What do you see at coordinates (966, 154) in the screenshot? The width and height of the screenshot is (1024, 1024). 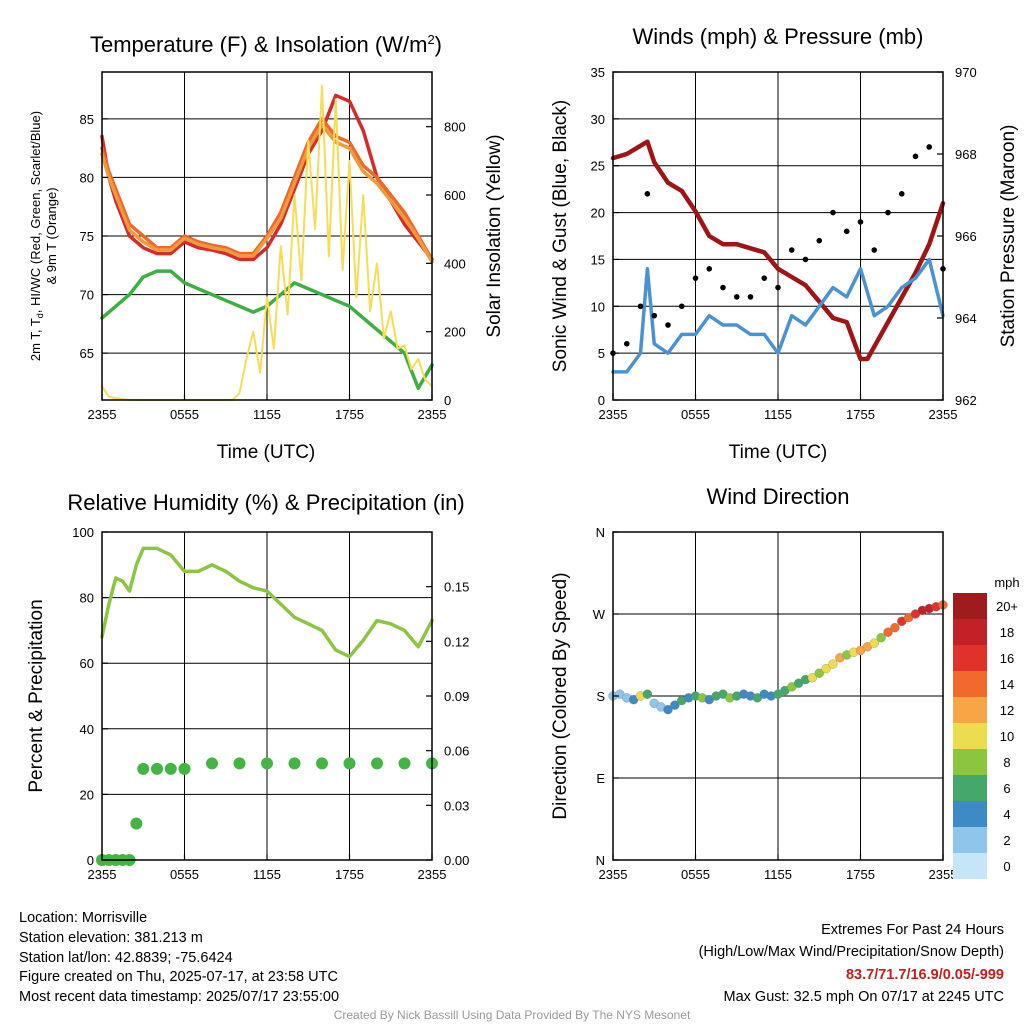 I see `winds-y2tick-label: 968` at bounding box center [966, 154].